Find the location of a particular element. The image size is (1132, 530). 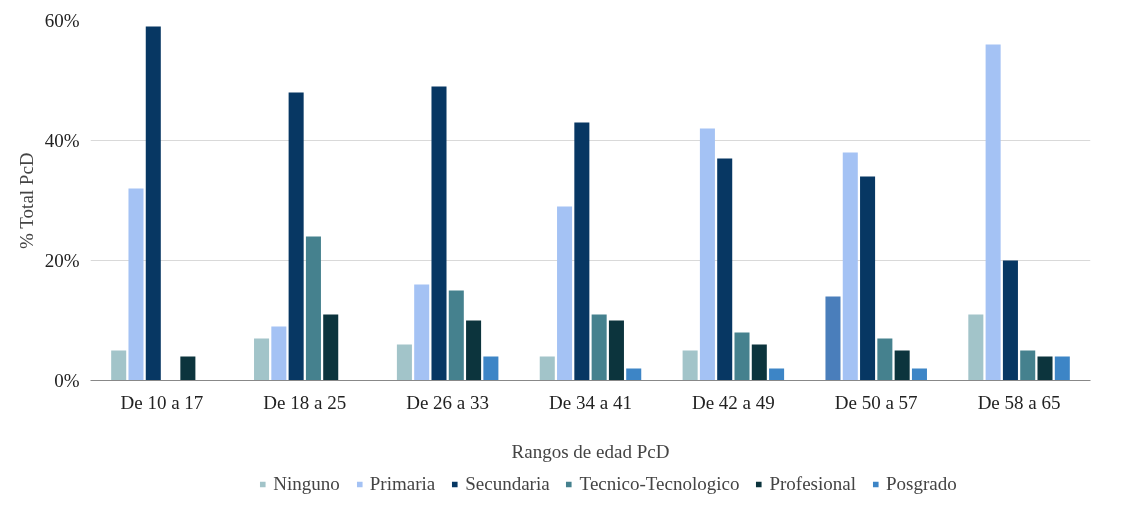

legend-label: Secundaria is located at coordinates (507, 484).